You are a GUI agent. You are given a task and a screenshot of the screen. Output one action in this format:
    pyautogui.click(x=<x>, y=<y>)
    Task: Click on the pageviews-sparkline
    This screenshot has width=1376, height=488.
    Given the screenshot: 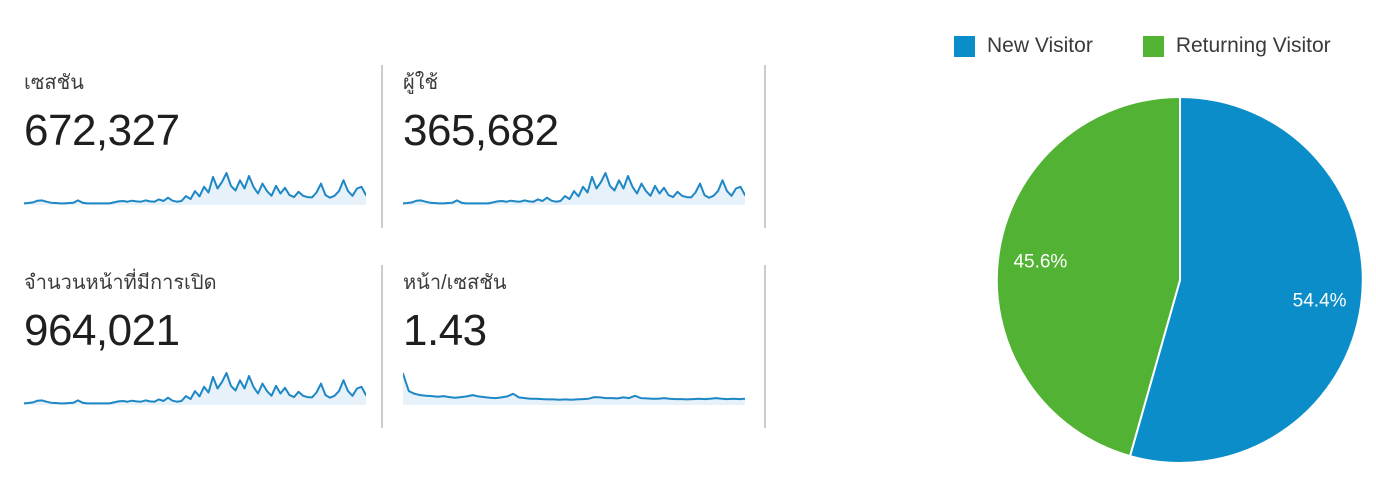 What is the action you would take?
    pyautogui.click(x=195, y=388)
    